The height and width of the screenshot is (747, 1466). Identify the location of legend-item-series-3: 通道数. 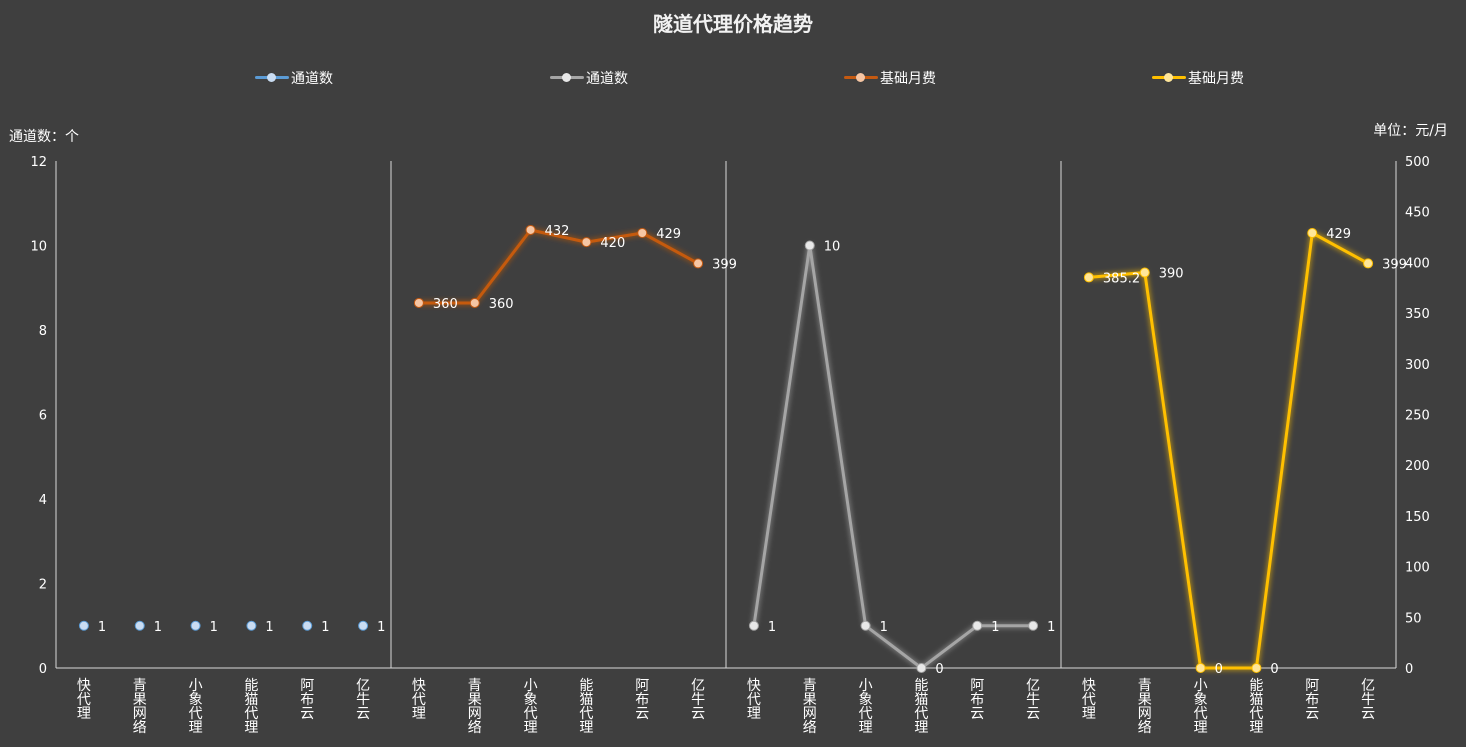
(589, 78).